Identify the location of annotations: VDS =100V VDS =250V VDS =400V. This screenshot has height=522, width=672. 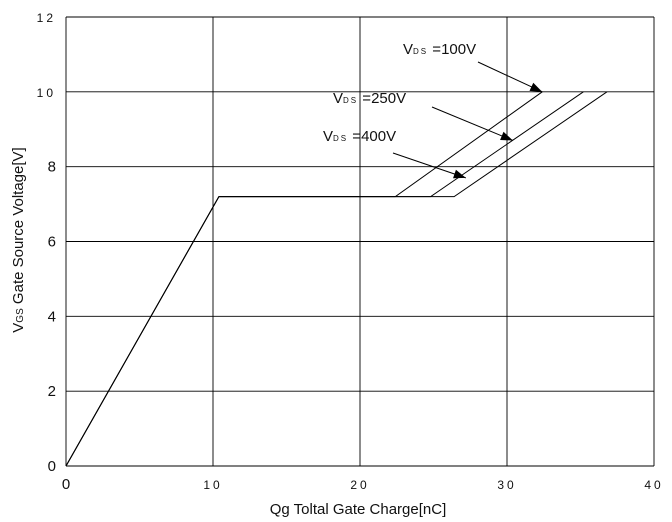
(433, 110).